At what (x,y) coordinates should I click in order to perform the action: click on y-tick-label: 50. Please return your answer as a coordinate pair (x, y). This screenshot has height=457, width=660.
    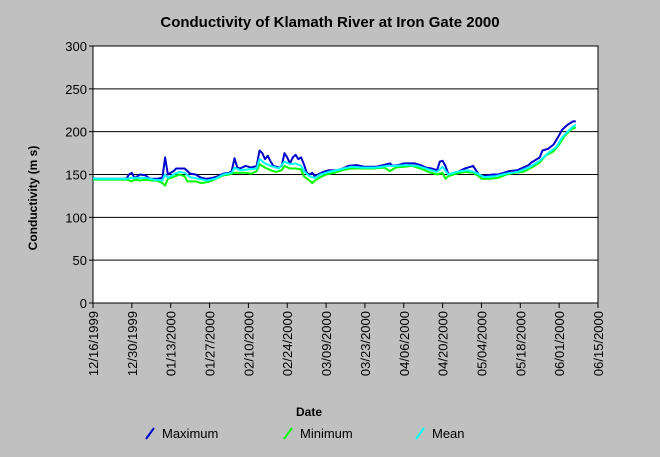
    Looking at the image, I should click on (80, 260).